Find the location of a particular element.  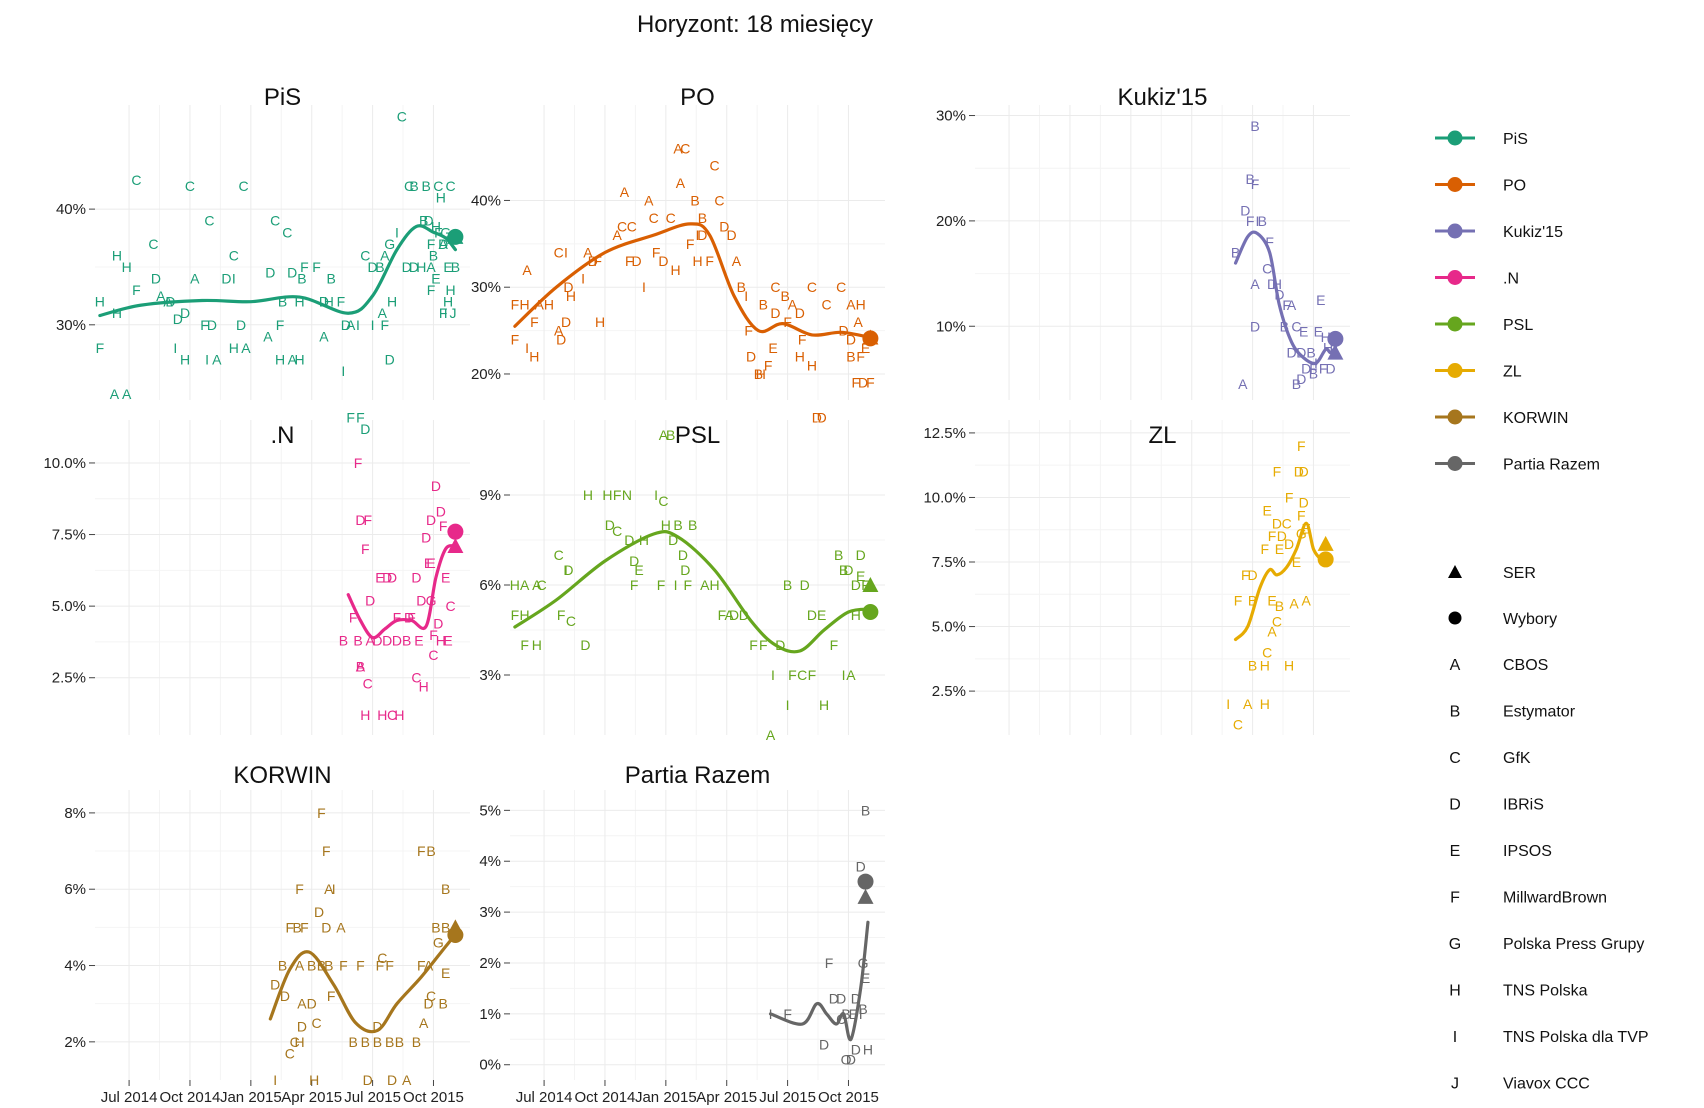

y-tick-label: 3% is located at coordinates (490, 912).